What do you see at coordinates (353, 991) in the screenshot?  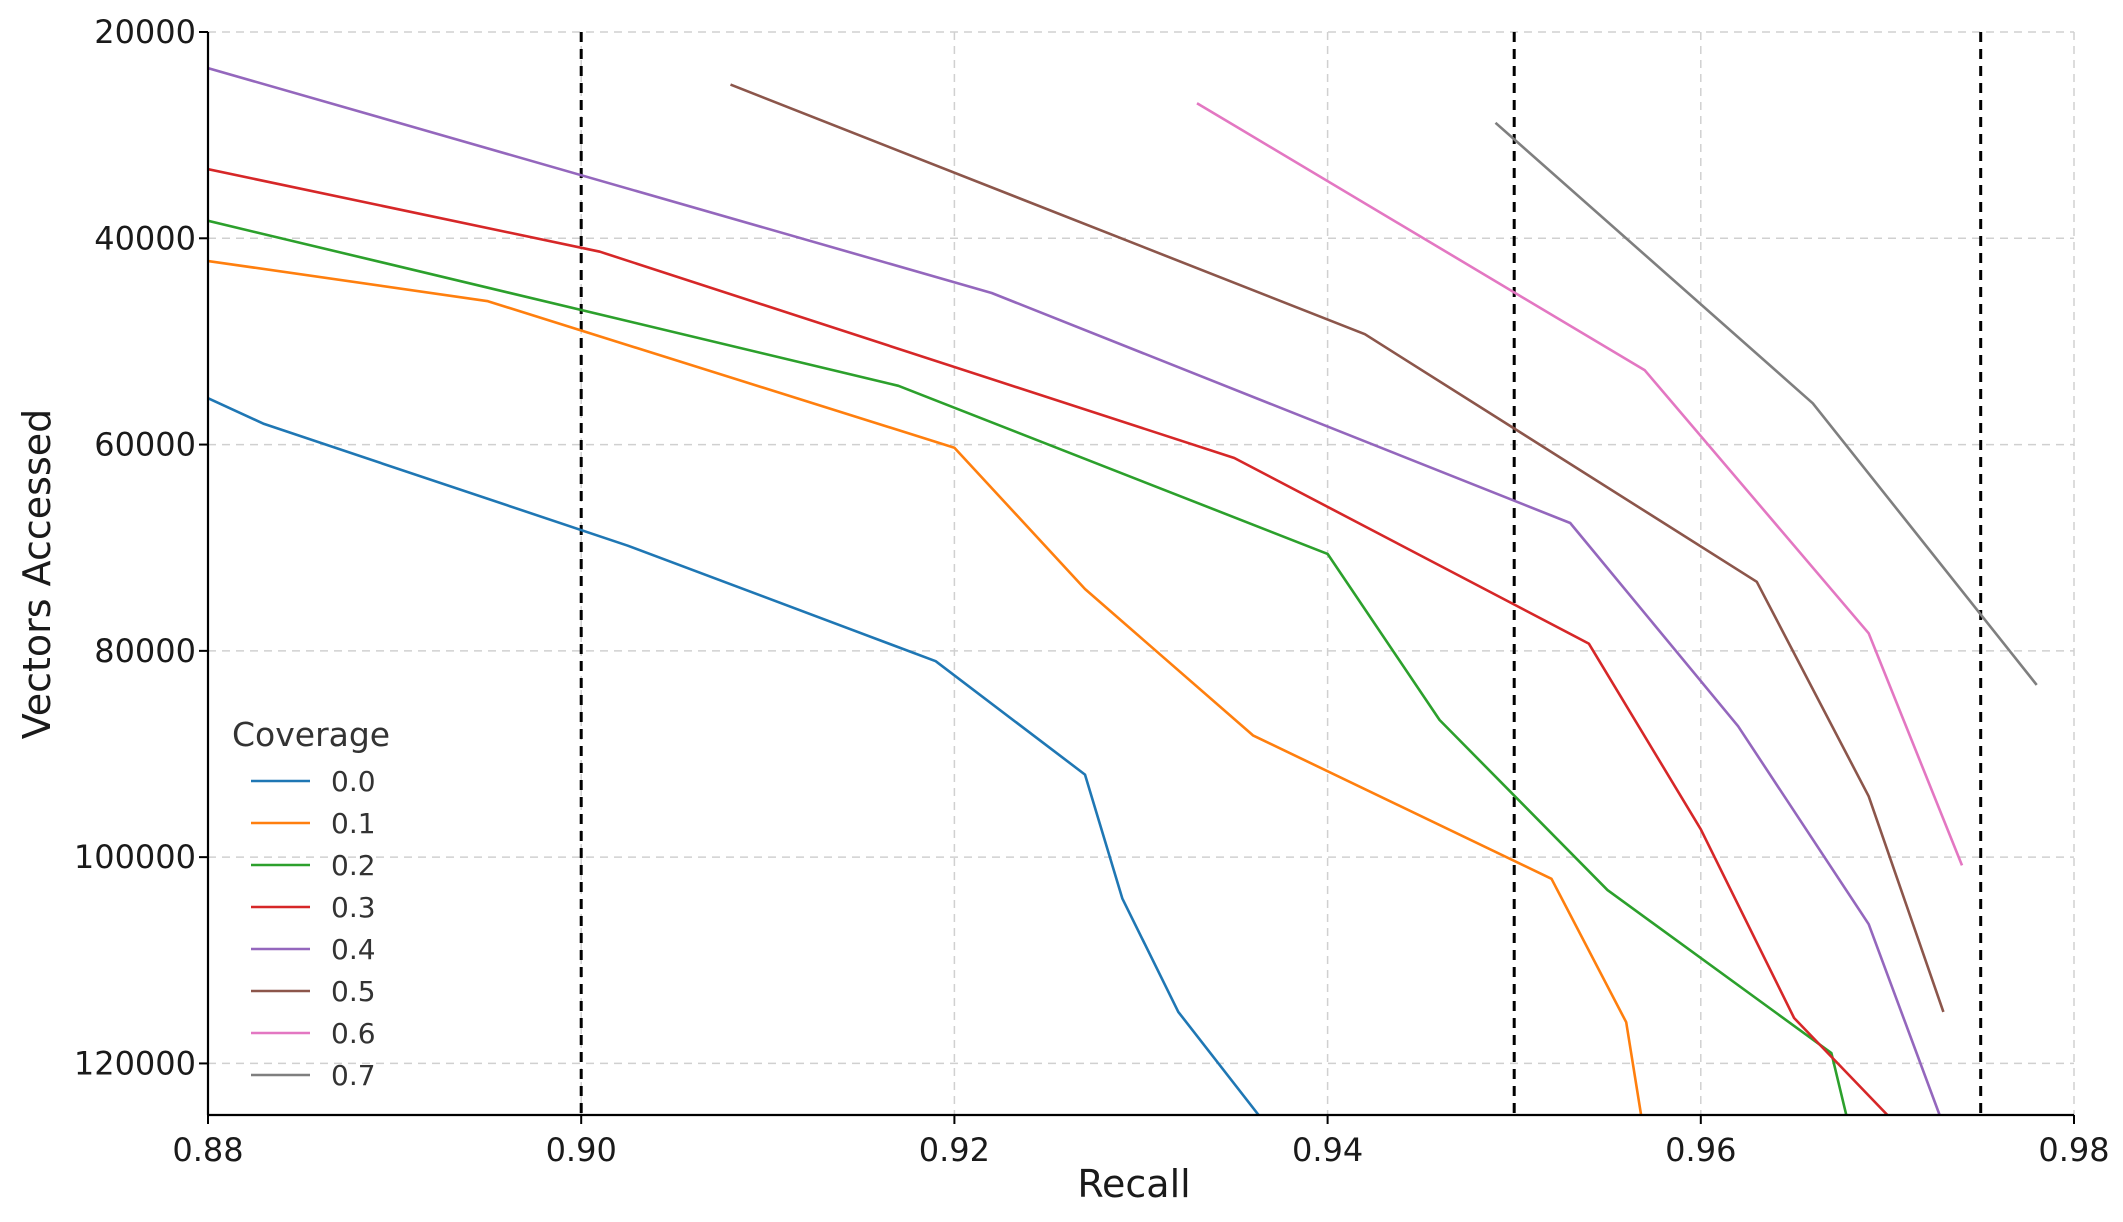 I see `legend-label: 0.5` at bounding box center [353, 991].